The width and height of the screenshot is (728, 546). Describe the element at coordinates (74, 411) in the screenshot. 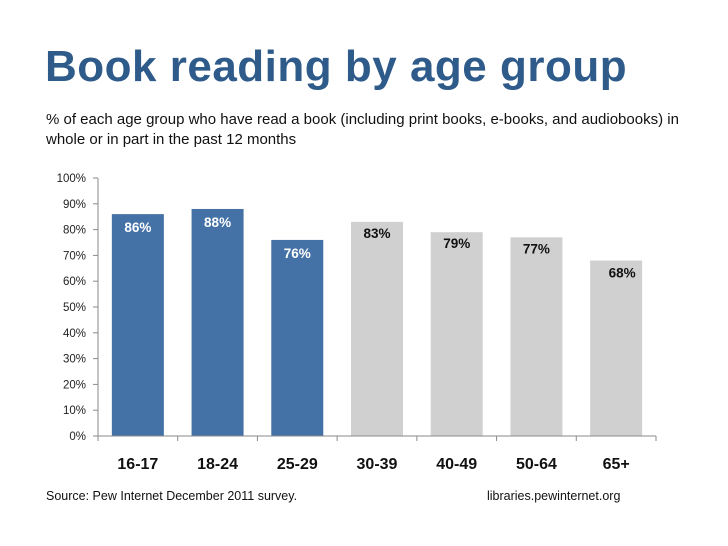

I see `y-tick-label: 10%` at that location.